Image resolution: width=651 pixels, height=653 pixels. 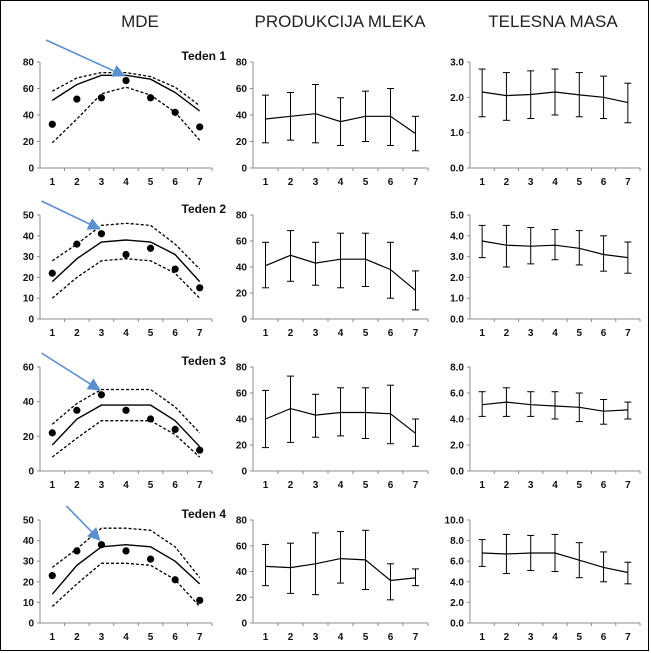 I want to click on chart-mde-w3: 0 20 40 60 1 2 3 4 5 6 7 Teden 3, so click(x=125, y=421).